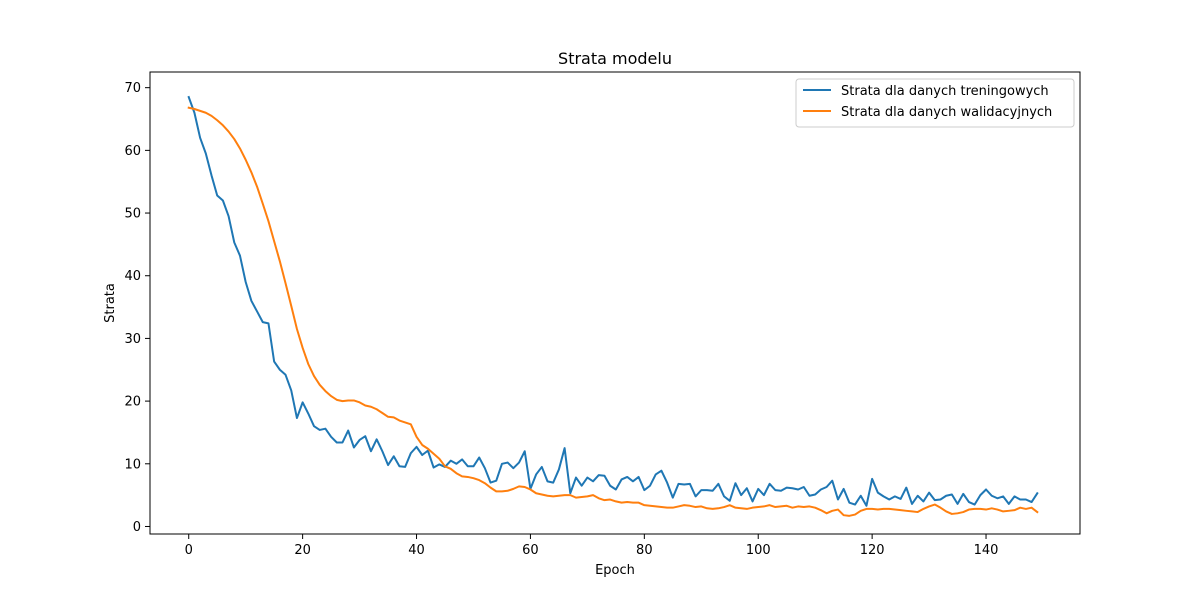 The image size is (1200, 600). What do you see at coordinates (872, 550) in the screenshot?
I see `x-tick-label: 120` at bounding box center [872, 550].